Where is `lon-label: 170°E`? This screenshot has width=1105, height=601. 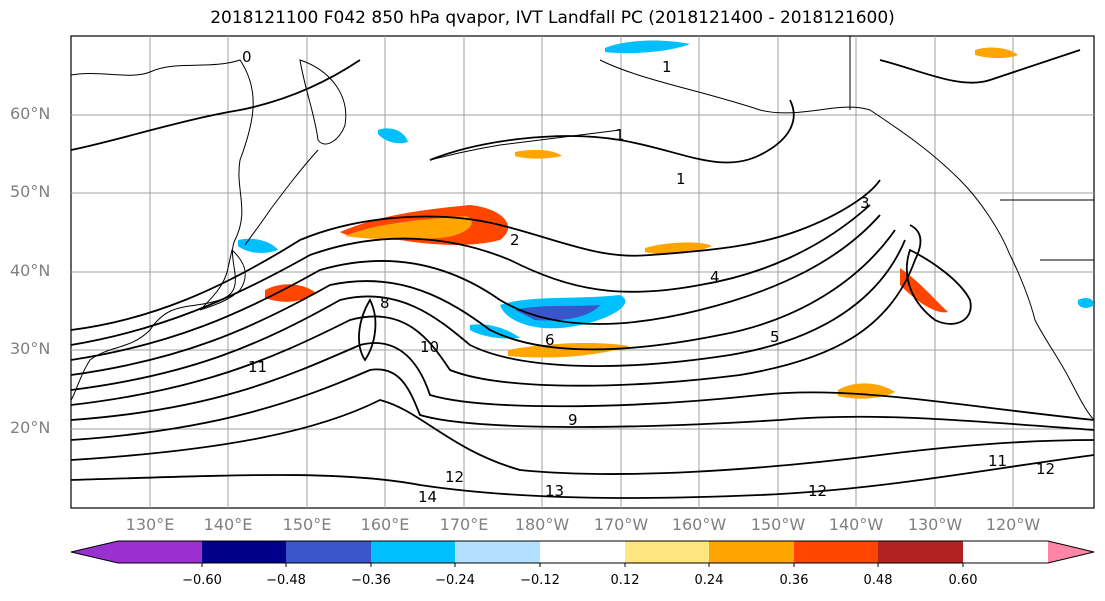
lon-label: 170°E is located at coordinates (464, 524).